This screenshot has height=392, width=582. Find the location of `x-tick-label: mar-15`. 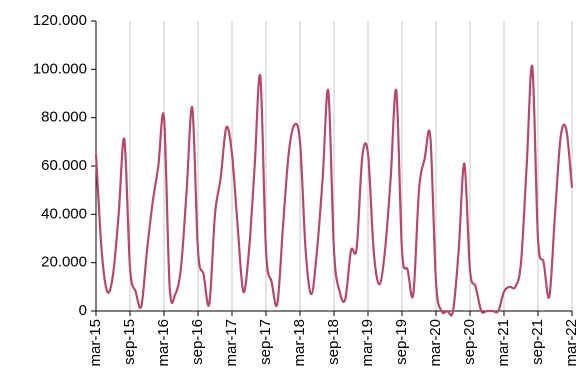

x-tick-label: mar-15 is located at coordinates (95, 343).